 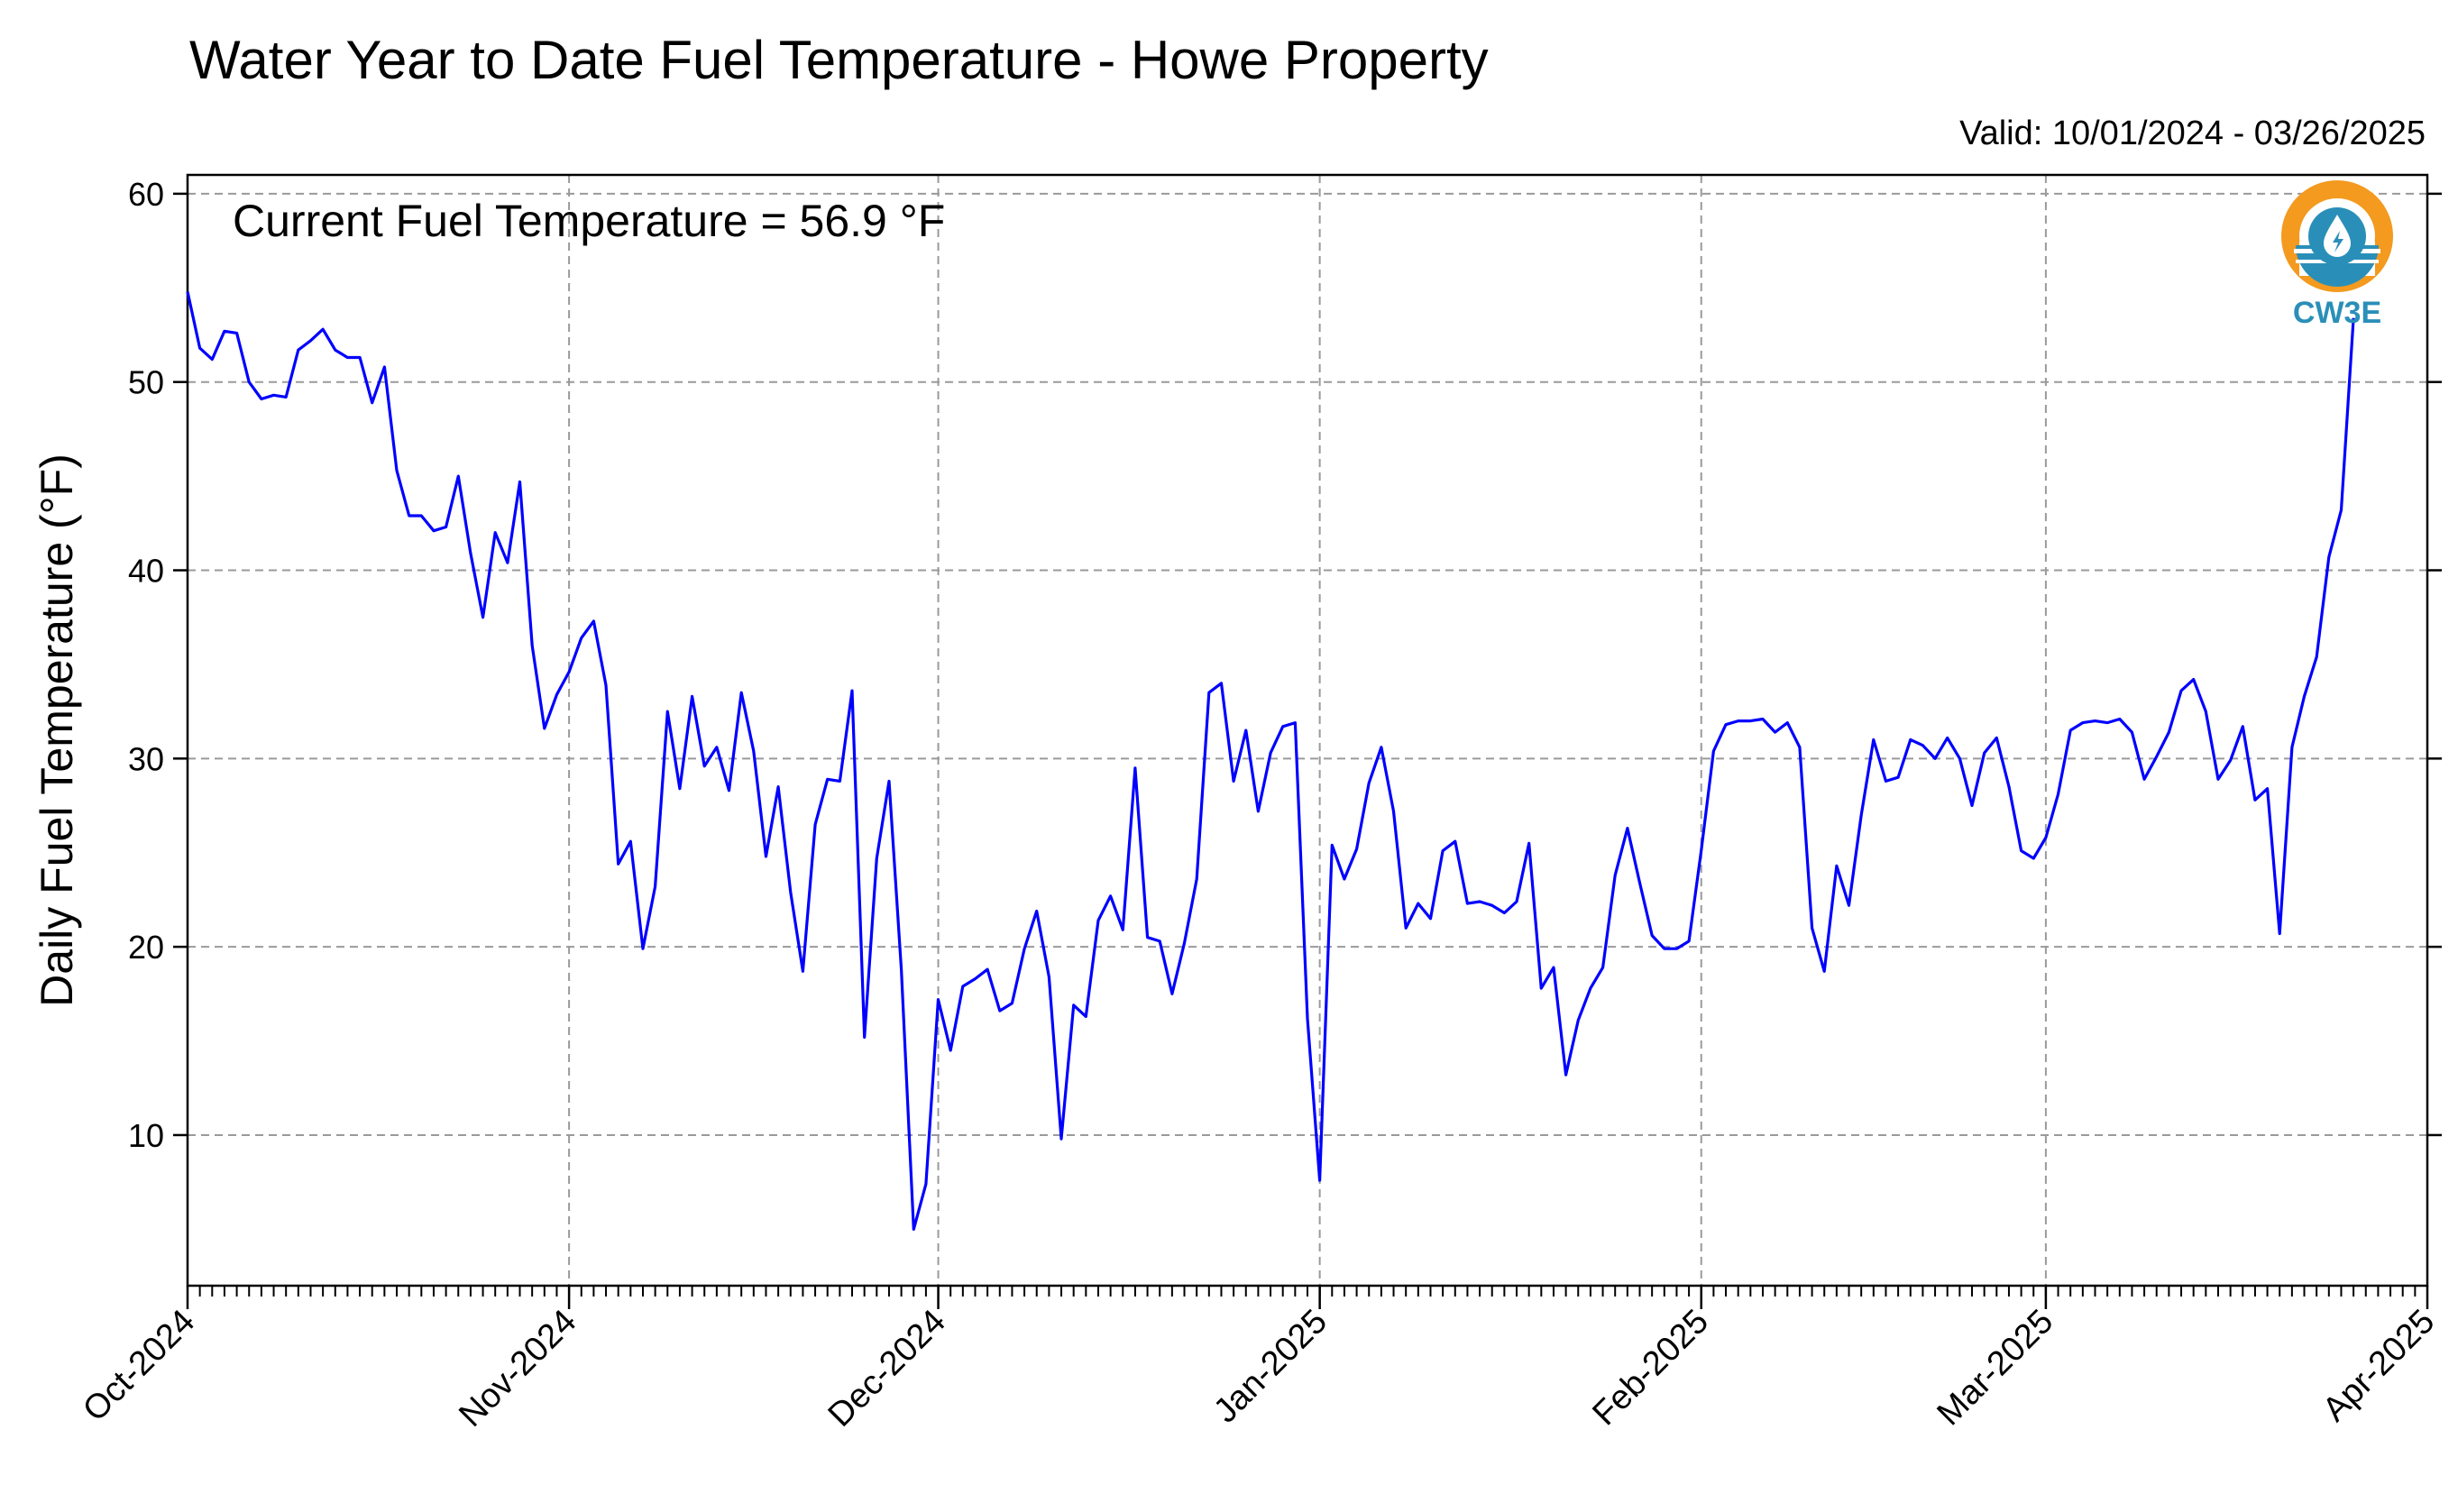 What do you see at coordinates (139, 1366) in the screenshot?
I see `x-tick-label: Oct-2024` at bounding box center [139, 1366].